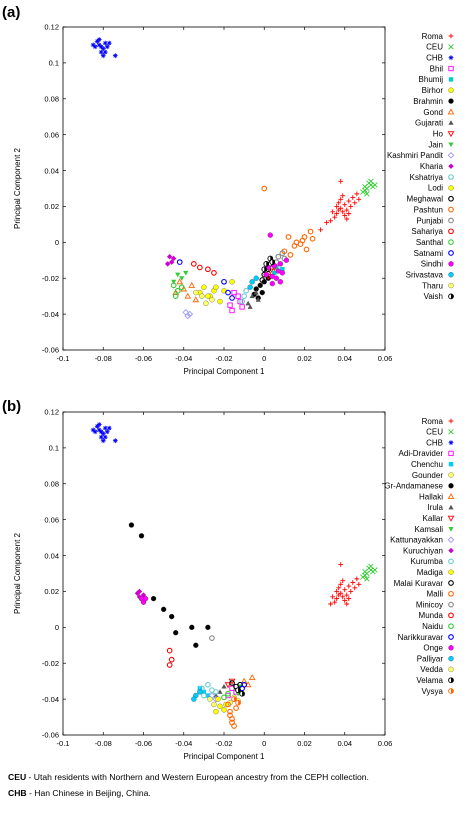  Describe the element at coordinates (264, 358) in the screenshot. I see `x-tick-label: 0` at that location.